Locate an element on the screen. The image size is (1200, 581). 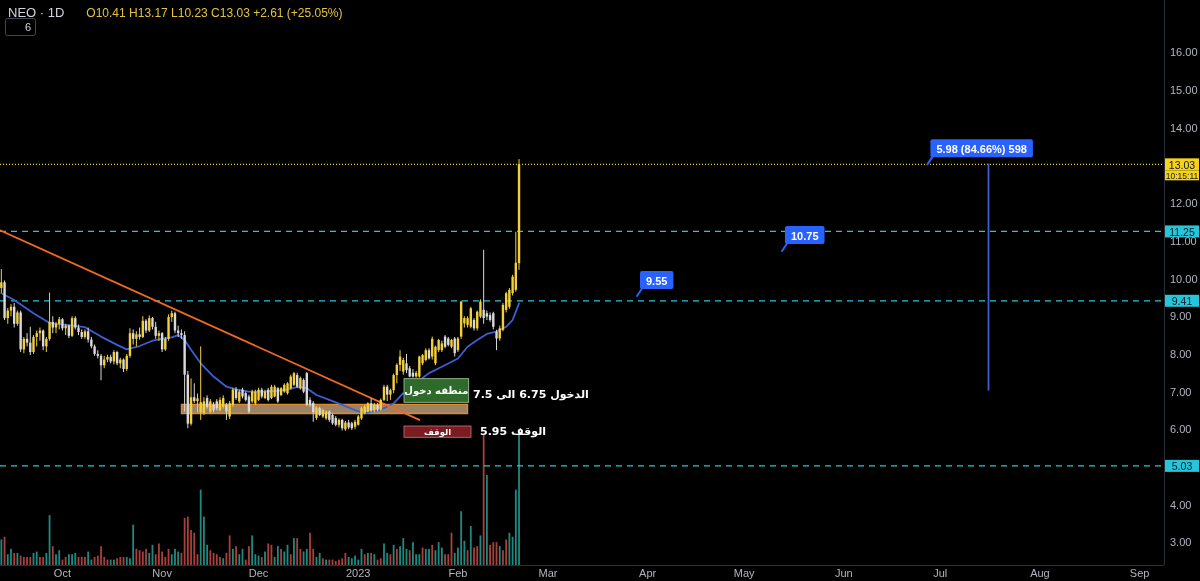
ref-line-label: 11.25 is located at coordinates (1182, 231).